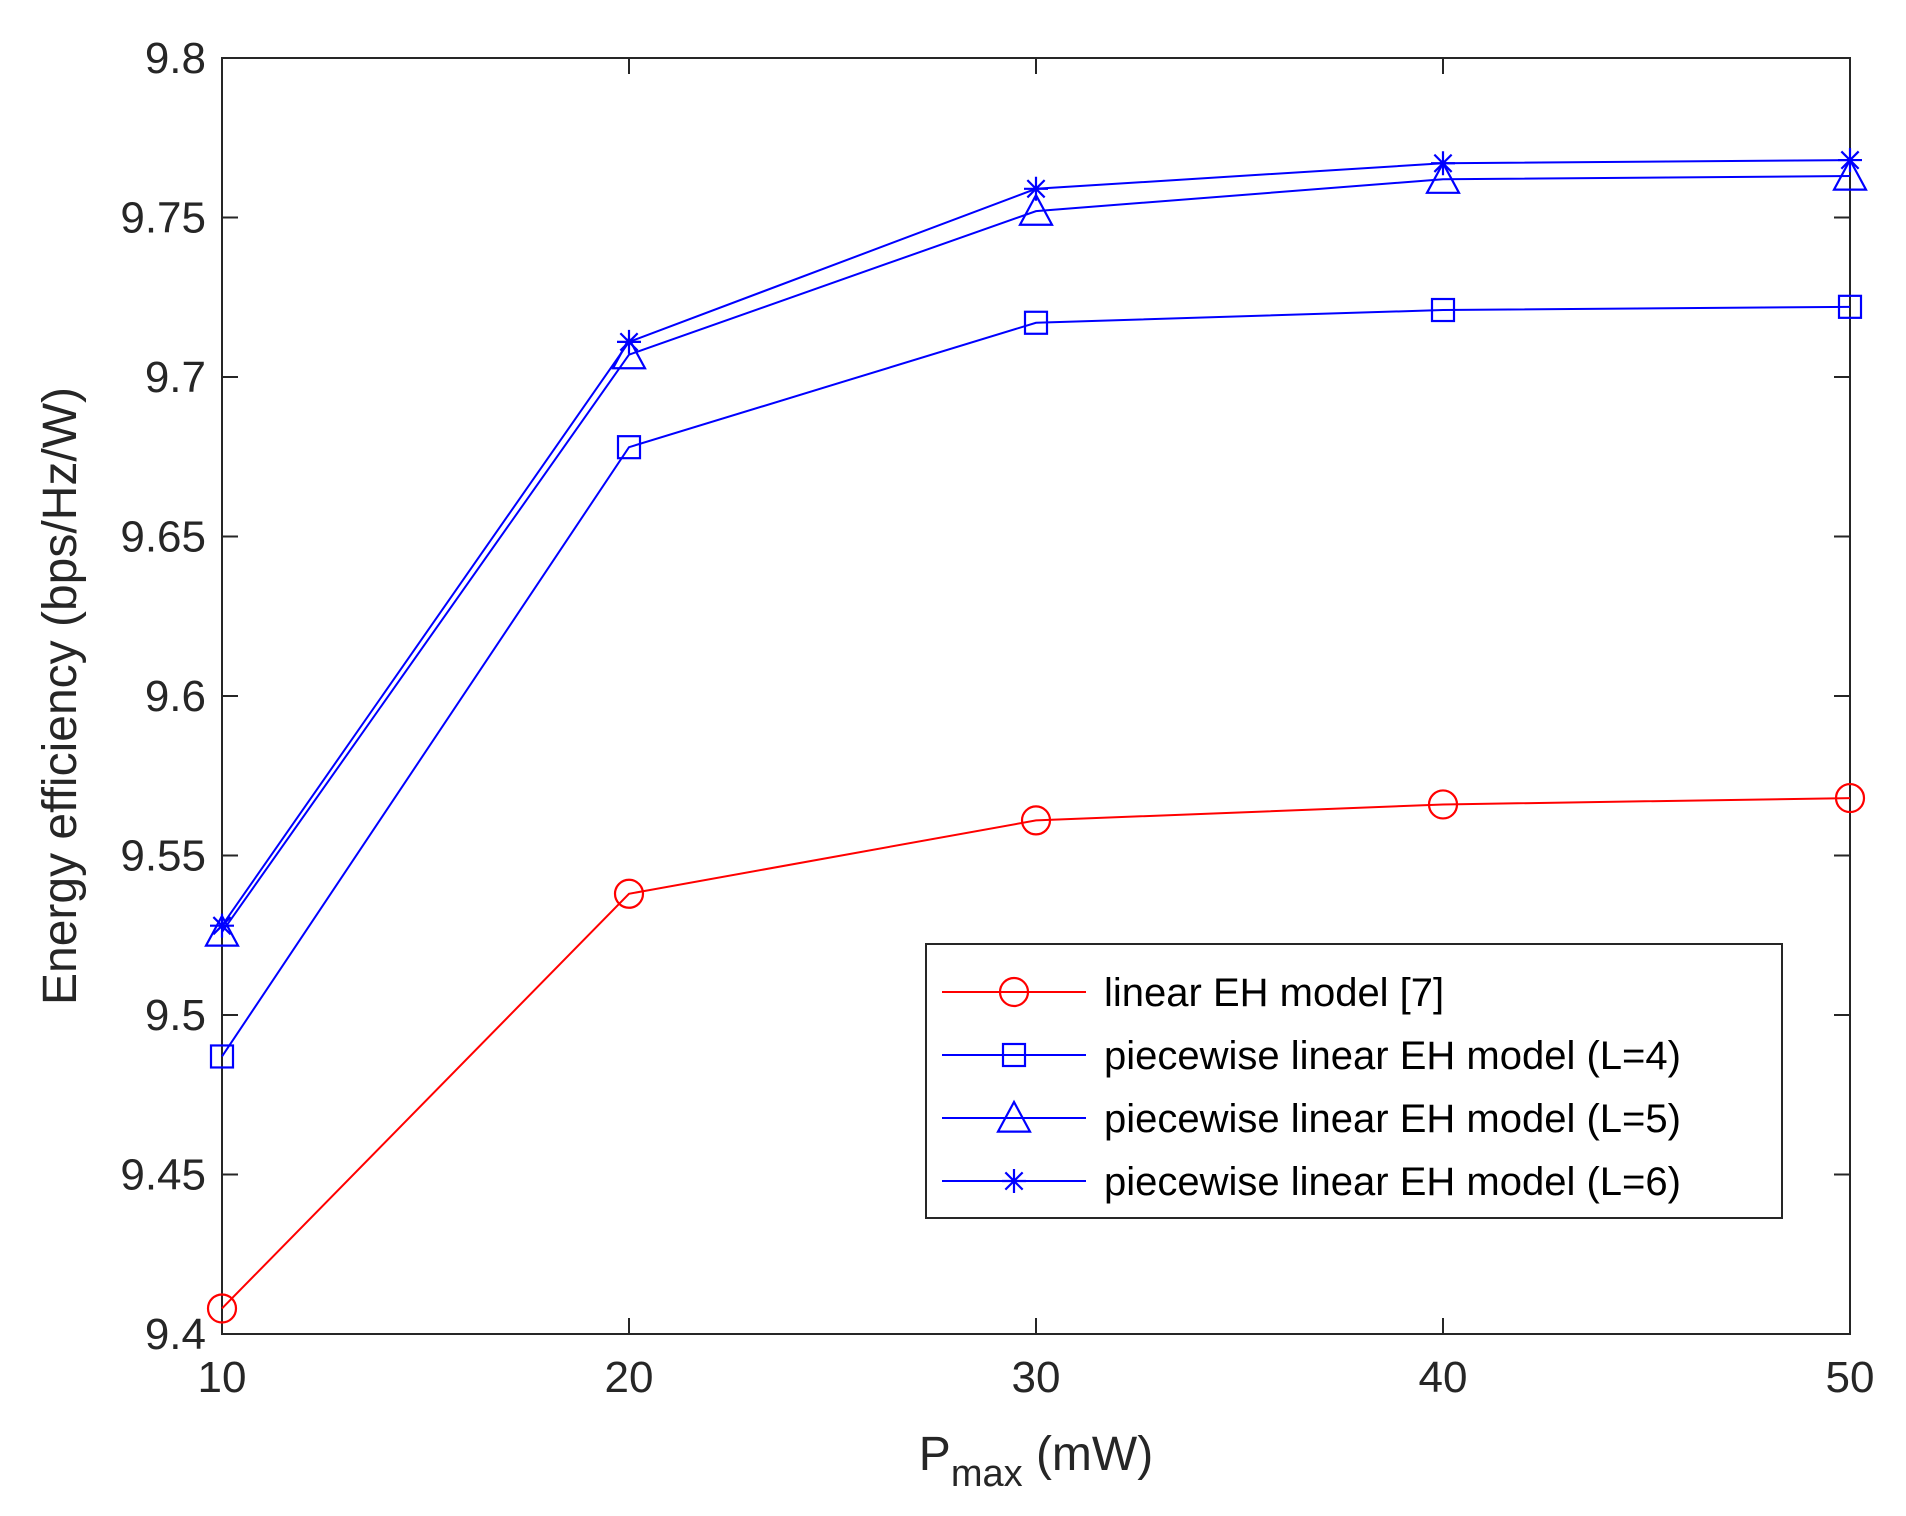  Describe the element at coordinates (175, 377) in the screenshot. I see `y-tick-label: 9.7` at that location.